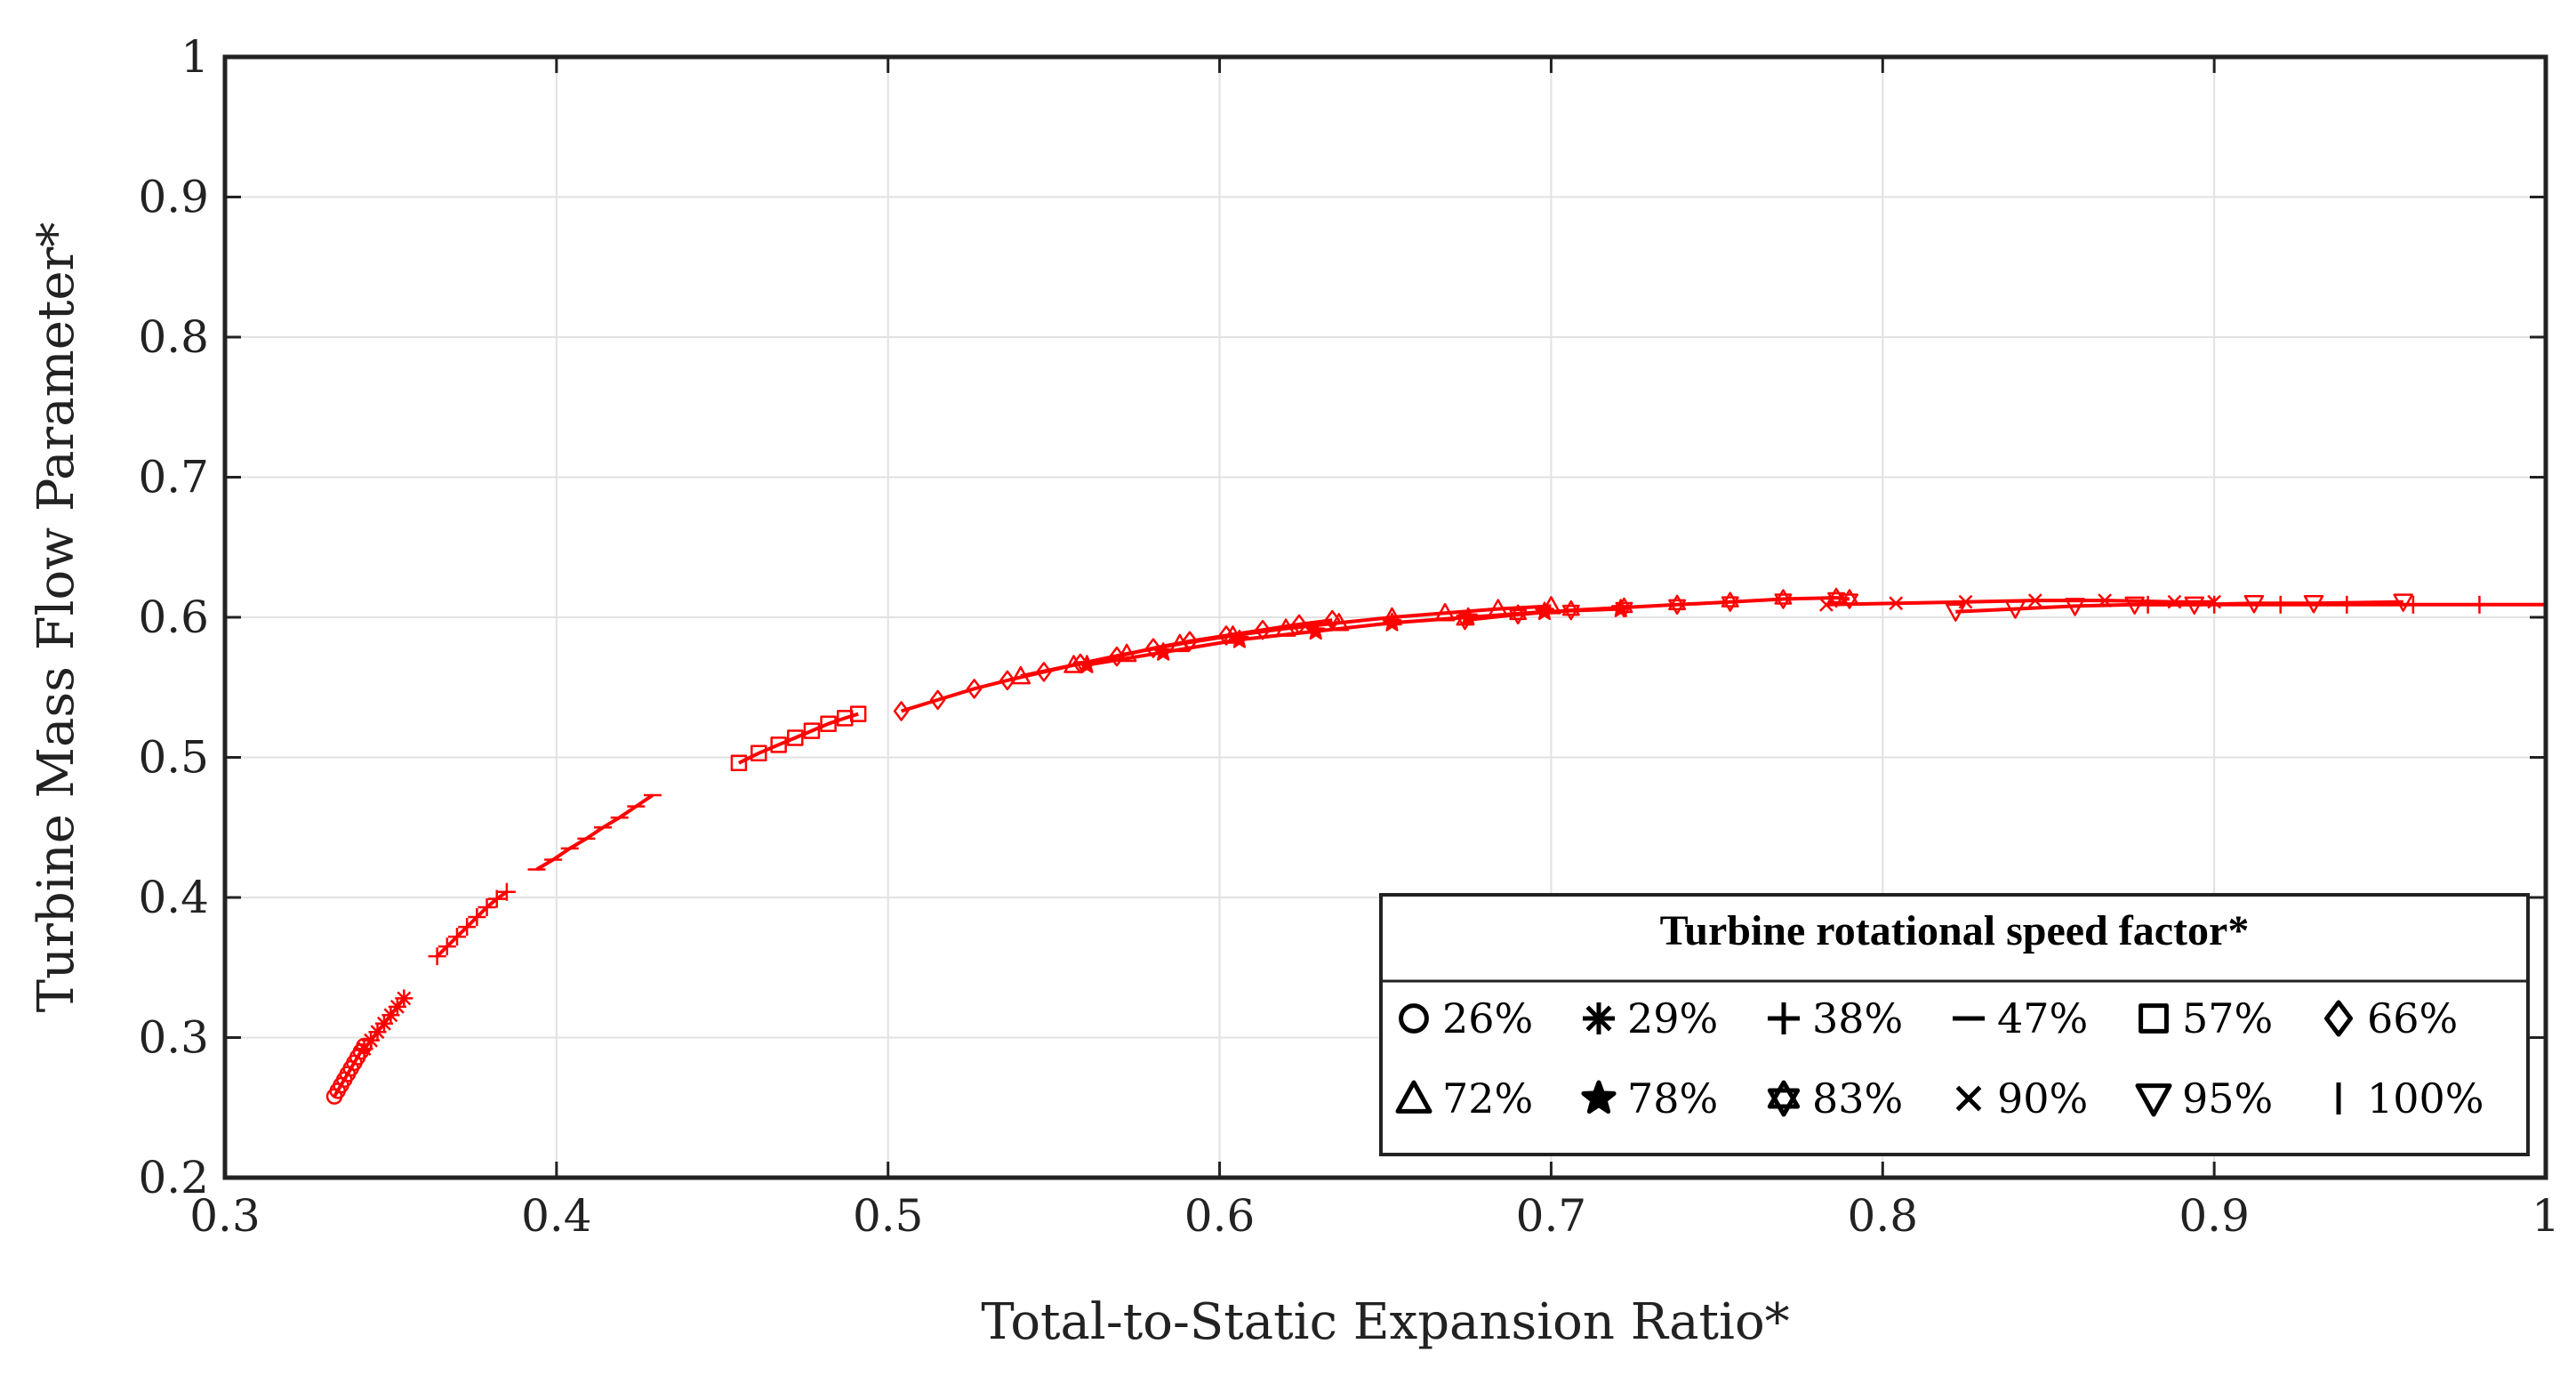  I want to click on legend-label-29pct: 29%, so click(1672, 1018).